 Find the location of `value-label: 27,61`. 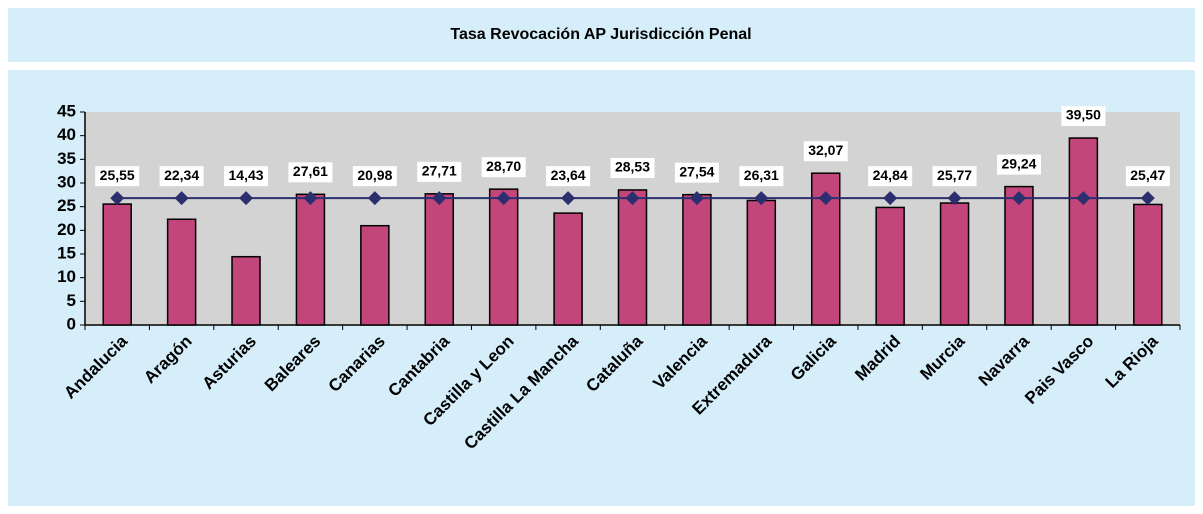

value-label: 27,61 is located at coordinates (310, 171).